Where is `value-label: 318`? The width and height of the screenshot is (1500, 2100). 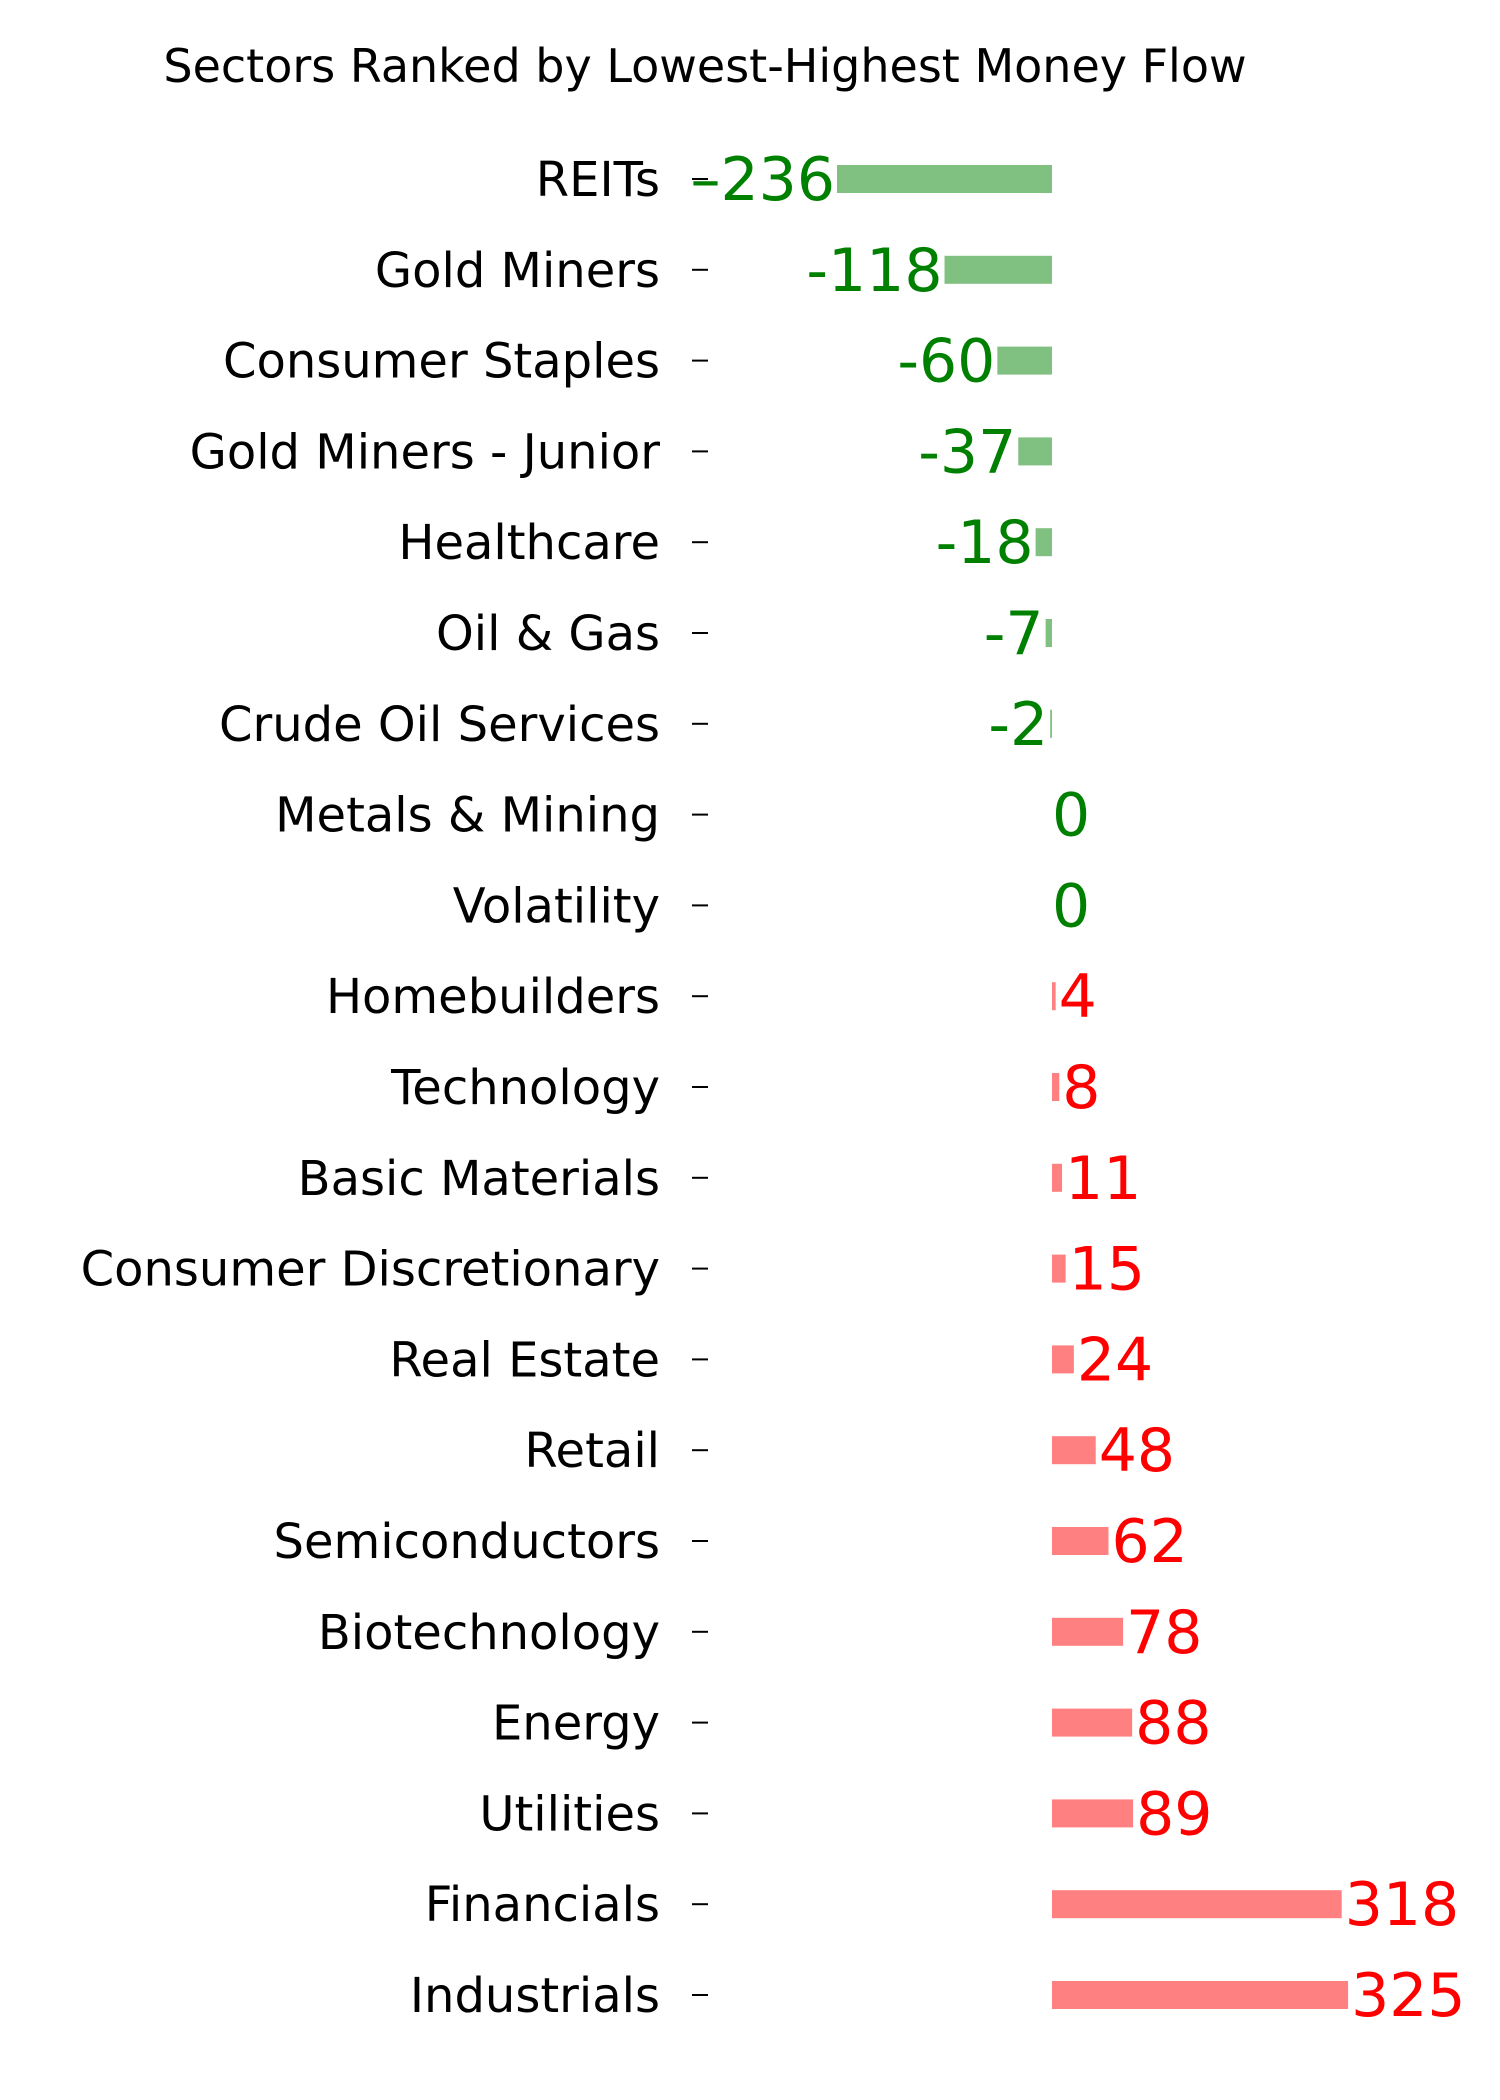
value-label: 318 is located at coordinates (1402, 1905).